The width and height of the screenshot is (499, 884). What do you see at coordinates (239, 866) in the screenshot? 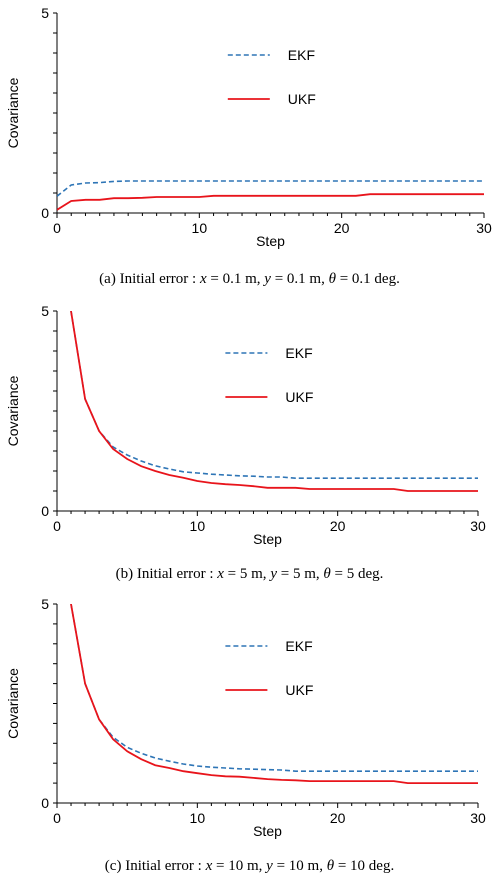
I see `caption-x-value: = 10 m,` at bounding box center [239, 866].